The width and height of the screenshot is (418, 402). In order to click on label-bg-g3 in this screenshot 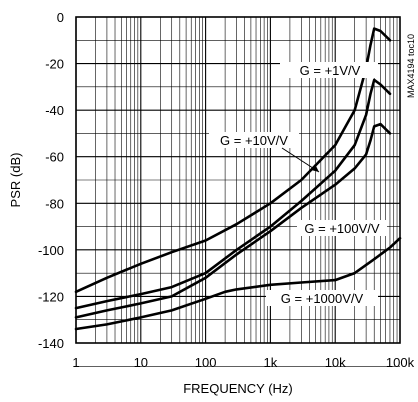, I will do `click(342, 228)`.